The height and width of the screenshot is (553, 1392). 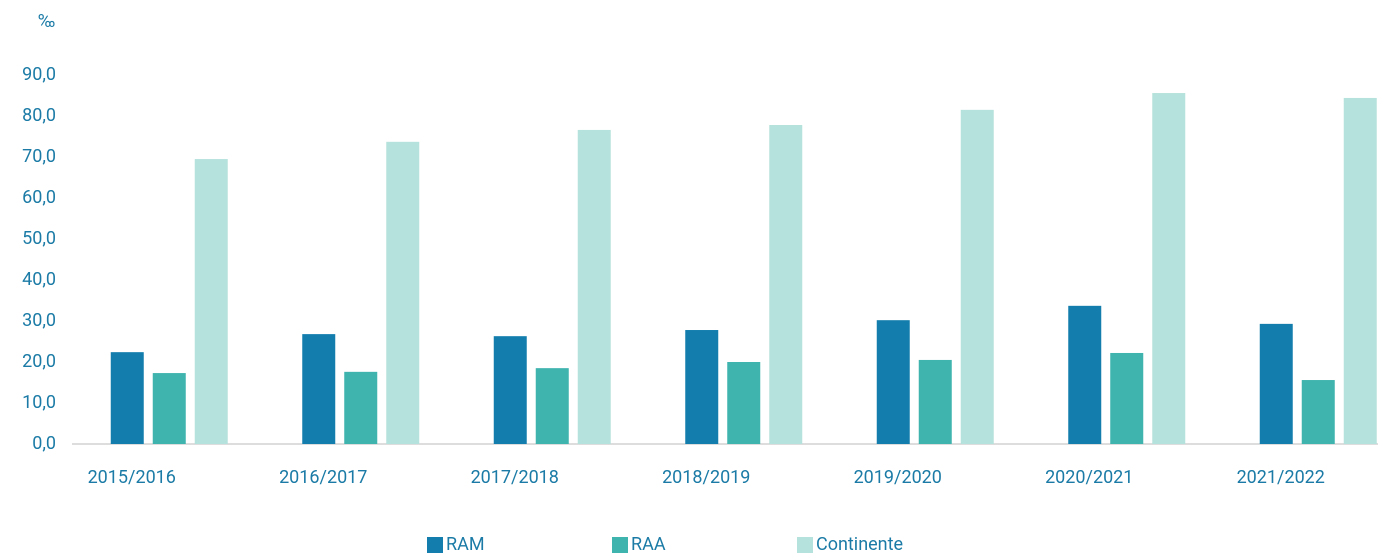 What do you see at coordinates (515, 477) in the screenshot?
I see `x-tick-label: 2017/2018` at bounding box center [515, 477].